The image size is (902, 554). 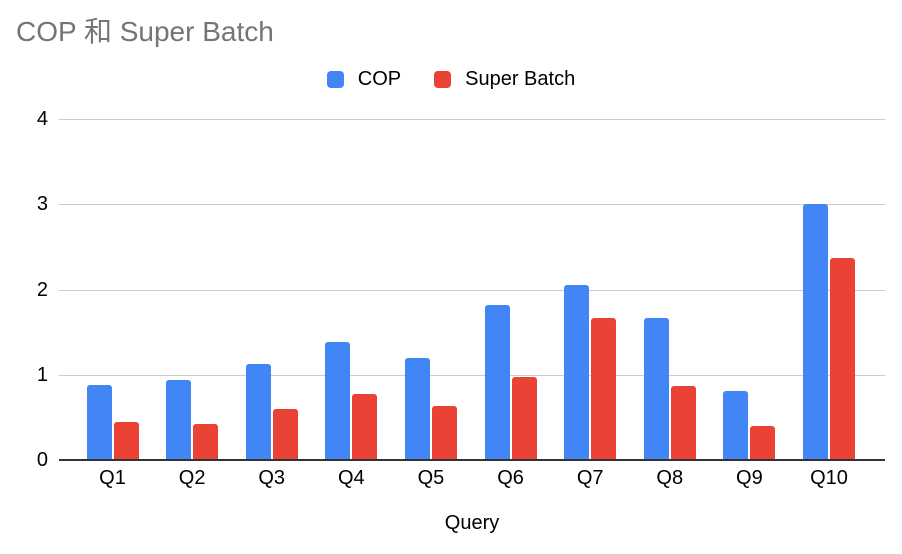 I want to click on bar-super-batch-q1, so click(x=126, y=440).